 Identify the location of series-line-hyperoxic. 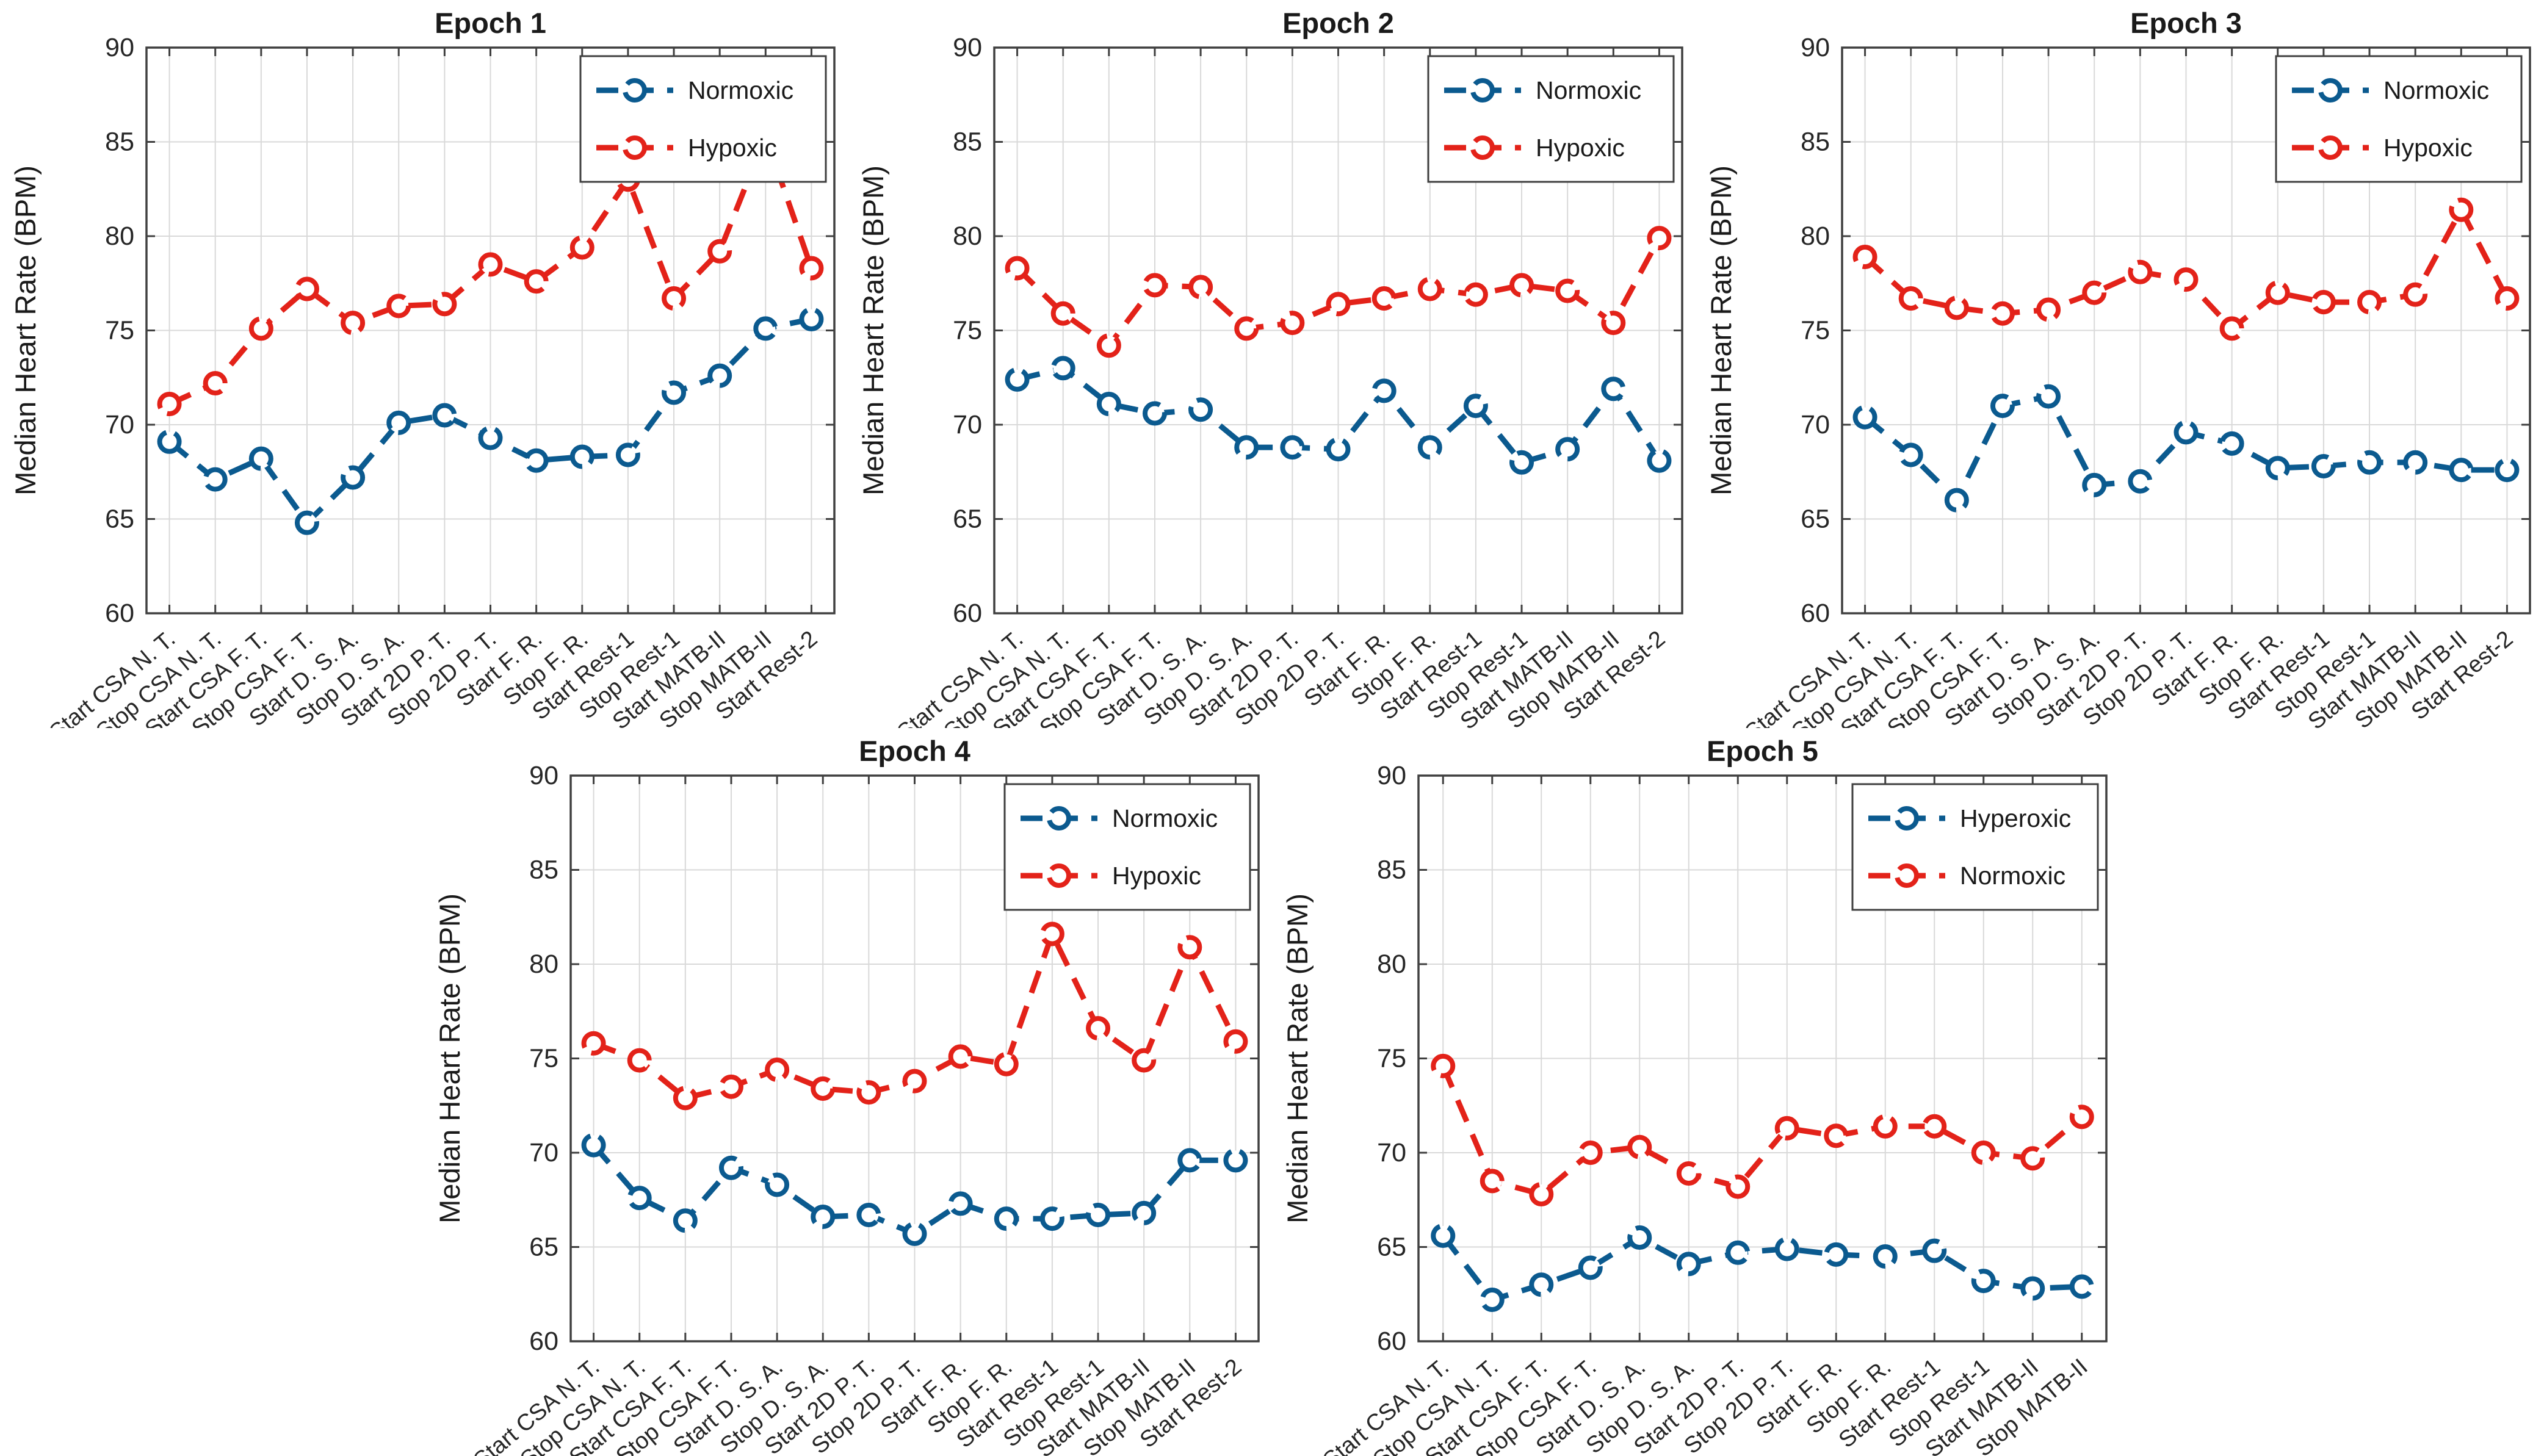
(1761, 1268).